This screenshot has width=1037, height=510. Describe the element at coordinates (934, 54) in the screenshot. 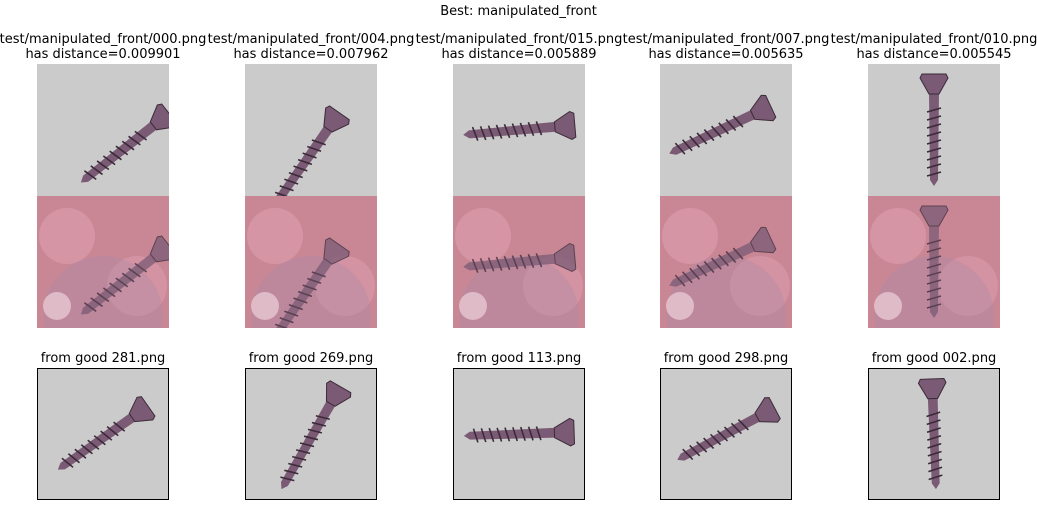

I see `distance-label: has distance=0.005545` at that location.